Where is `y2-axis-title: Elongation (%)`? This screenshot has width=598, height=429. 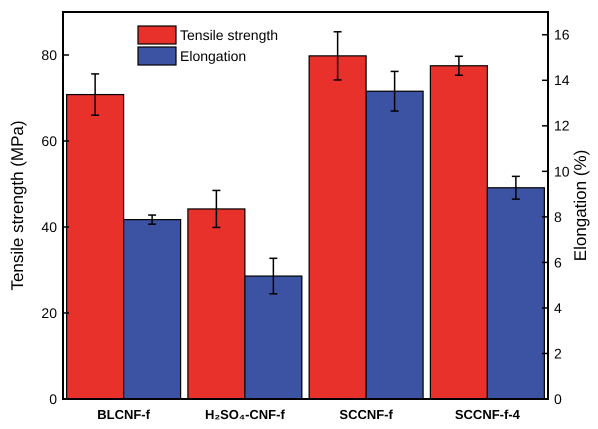 y2-axis-title: Elongation (%) is located at coordinates (580, 206).